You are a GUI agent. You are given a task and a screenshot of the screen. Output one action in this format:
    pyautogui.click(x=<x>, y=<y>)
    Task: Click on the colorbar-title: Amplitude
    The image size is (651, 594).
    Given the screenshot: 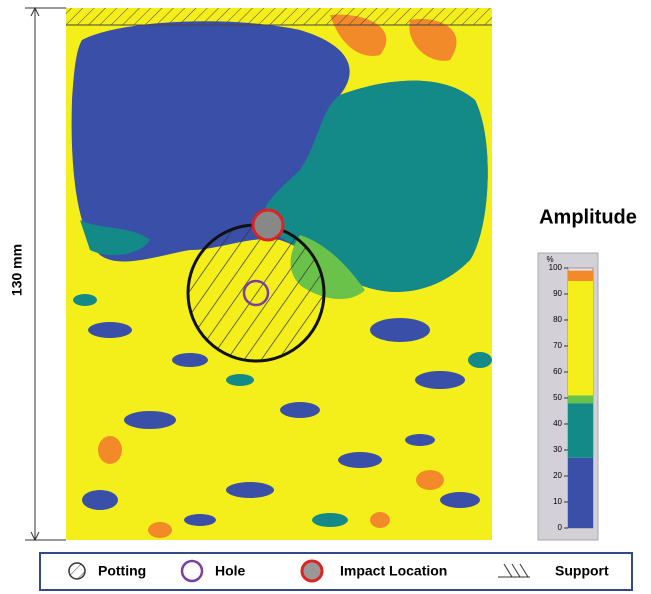 What is the action you would take?
    pyautogui.click(x=588, y=217)
    